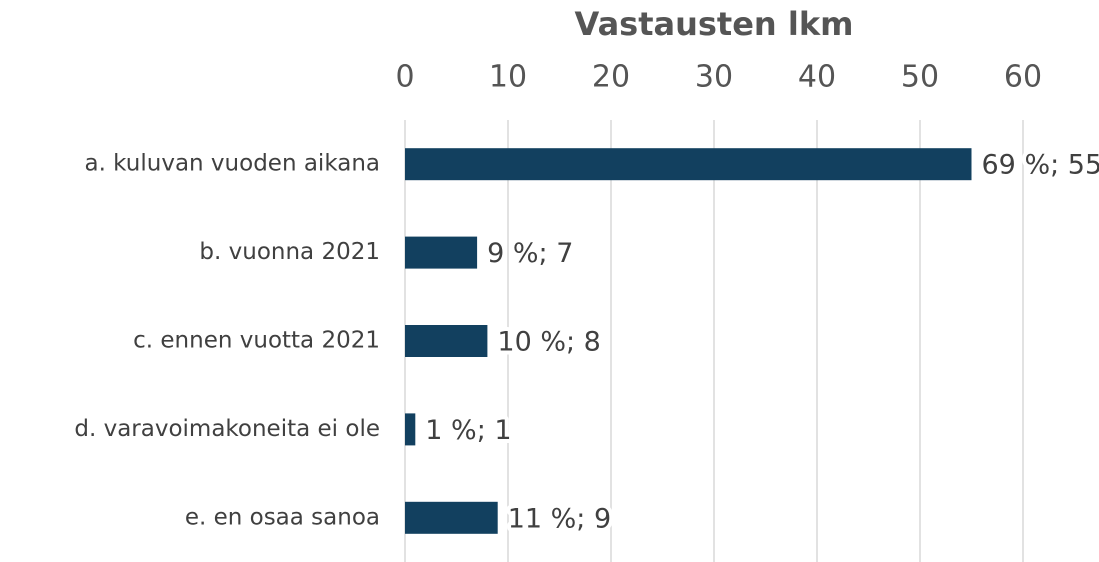 This screenshot has height=562, width=1099. I want to click on x-tick-label: 10, so click(508, 77).